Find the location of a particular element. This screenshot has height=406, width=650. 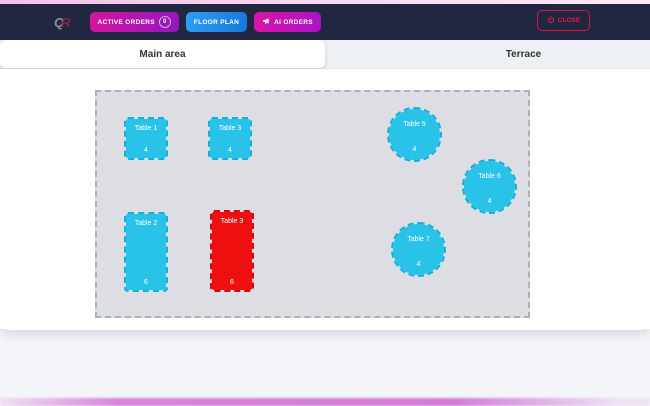

table-label: Table 5 is located at coordinates (414, 124).